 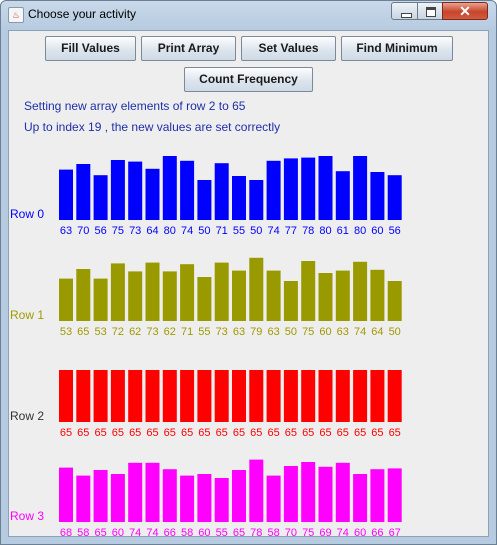 I want to click on bar-row3-index15, so click(x=325, y=494).